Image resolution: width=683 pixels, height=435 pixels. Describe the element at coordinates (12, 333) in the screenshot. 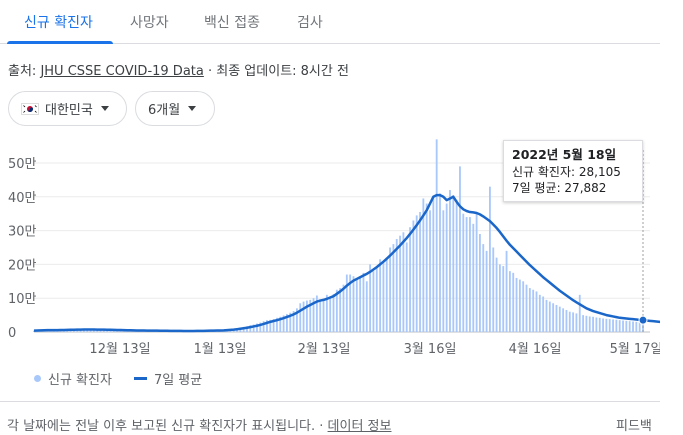

I see `y-tick-label: 0` at that location.